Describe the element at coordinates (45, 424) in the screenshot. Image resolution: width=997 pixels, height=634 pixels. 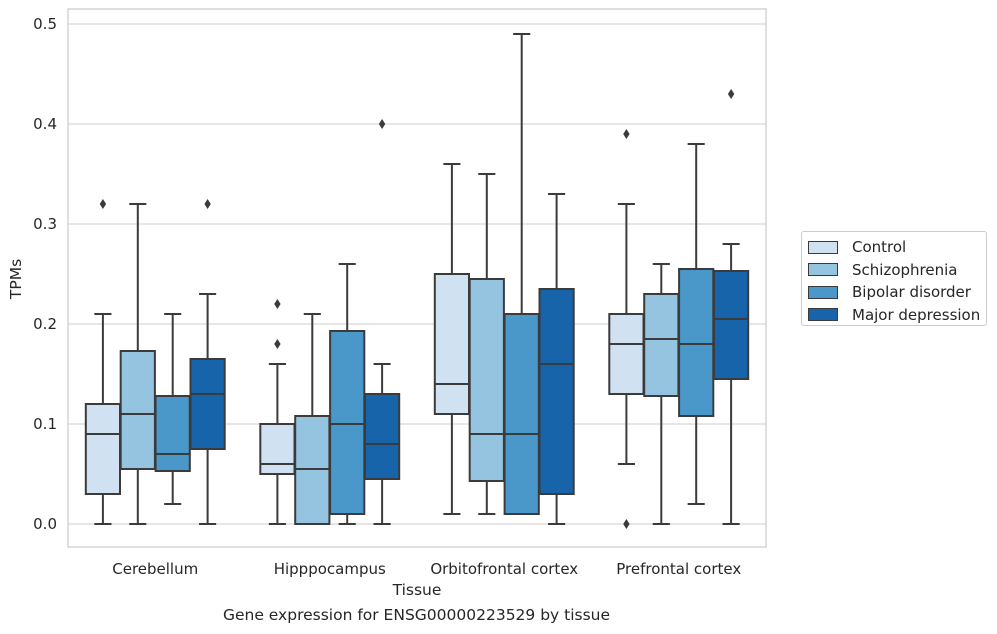
I see `y-tick-label: 0.1` at that location.